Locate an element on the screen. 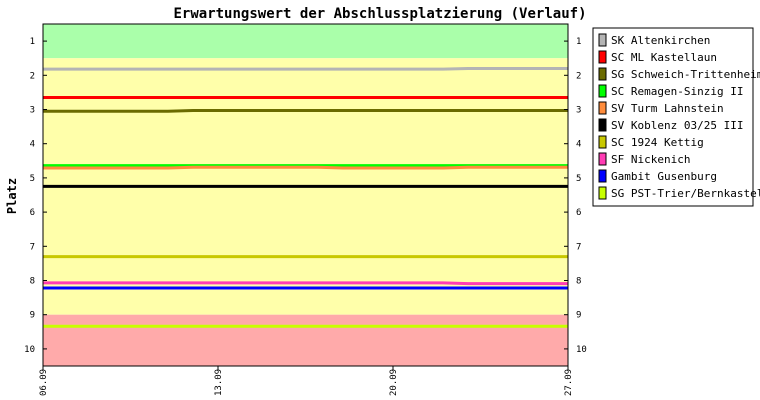  legend-label: SF Nickenich is located at coordinates (650, 159).